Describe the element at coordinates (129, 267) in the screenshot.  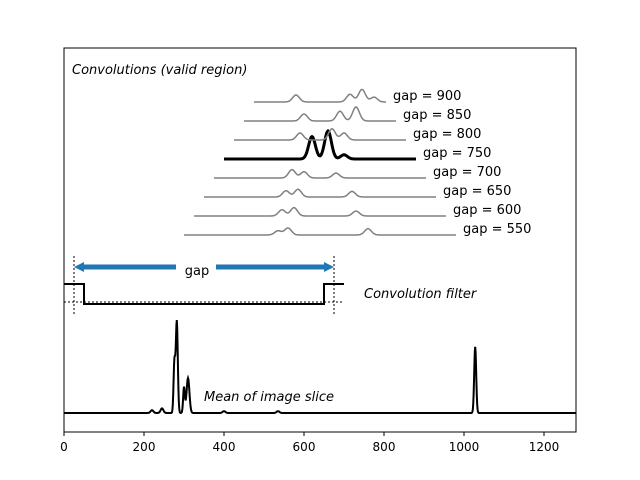
I see `gap-arrow-left-shaft` at that location.